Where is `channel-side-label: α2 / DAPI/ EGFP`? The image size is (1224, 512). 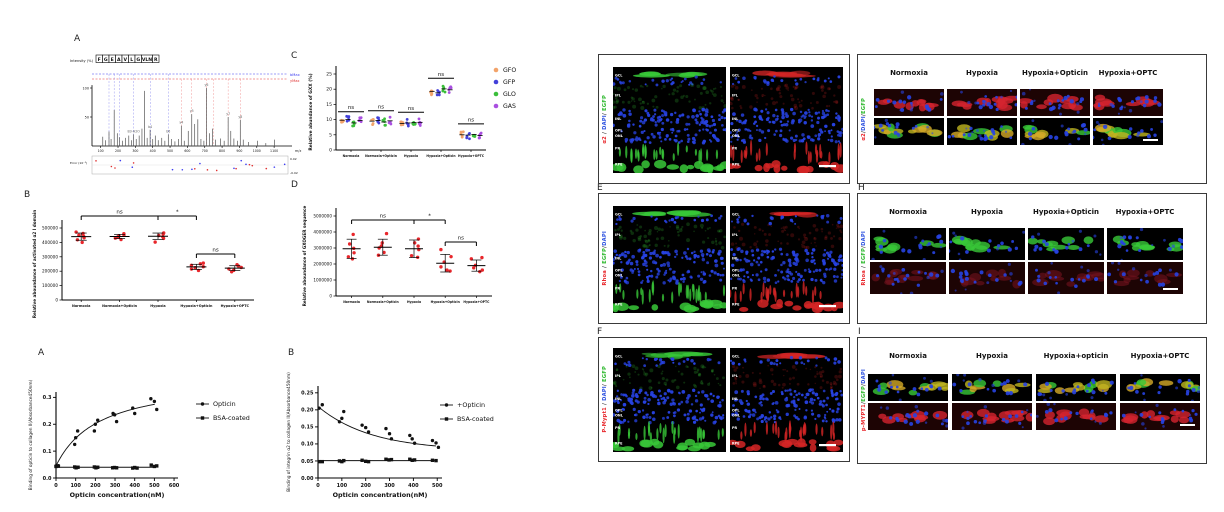 channel-side-label: α2 / DAPI/ EGFP is located at coordinates (604, 119).